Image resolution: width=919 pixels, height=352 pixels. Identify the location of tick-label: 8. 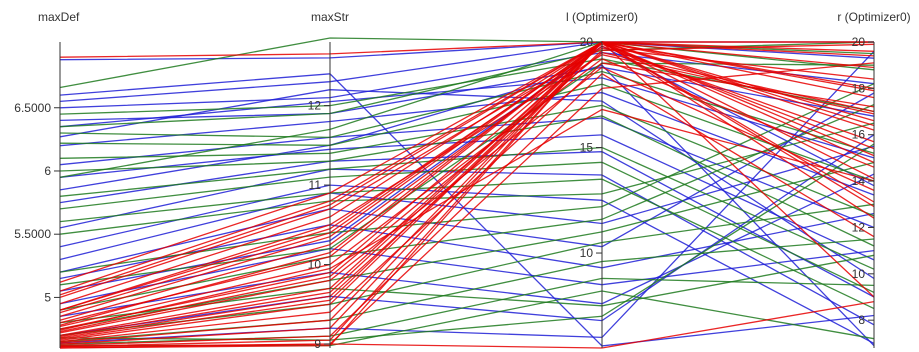
(861, 320).